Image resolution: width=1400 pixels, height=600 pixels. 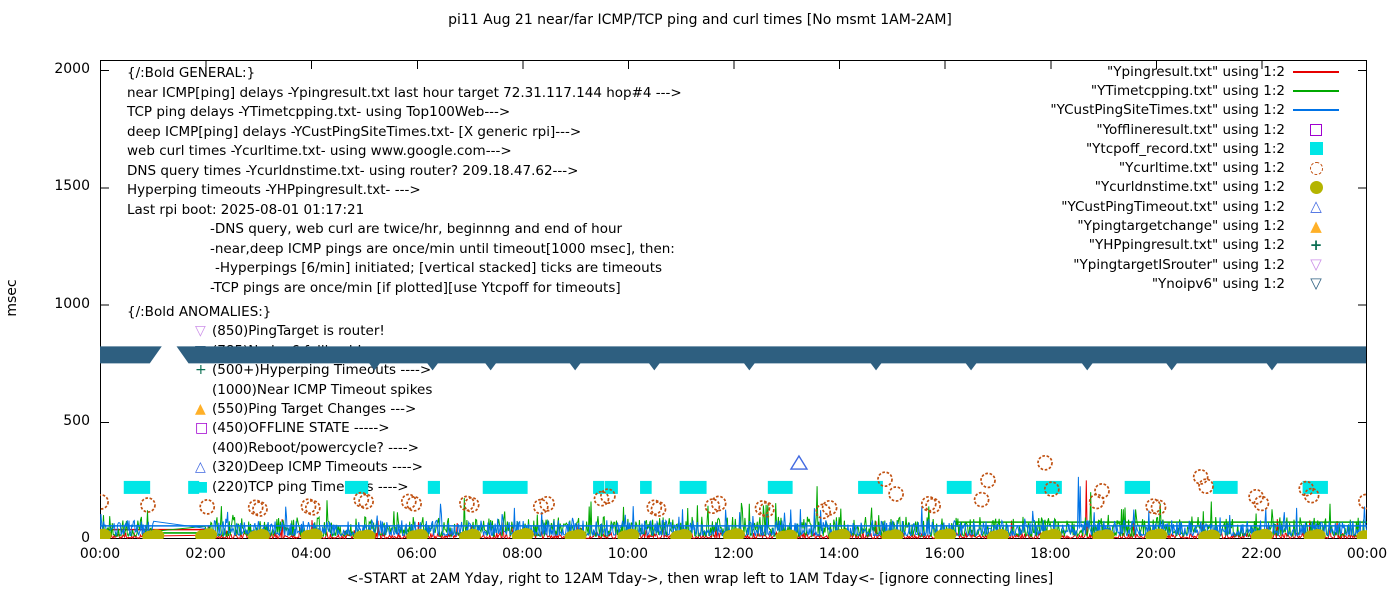 What do you see at coordinates (733, 358) in the screenshot?
I see `series-Ynoipv6-band` at bounding box center [733, 358].